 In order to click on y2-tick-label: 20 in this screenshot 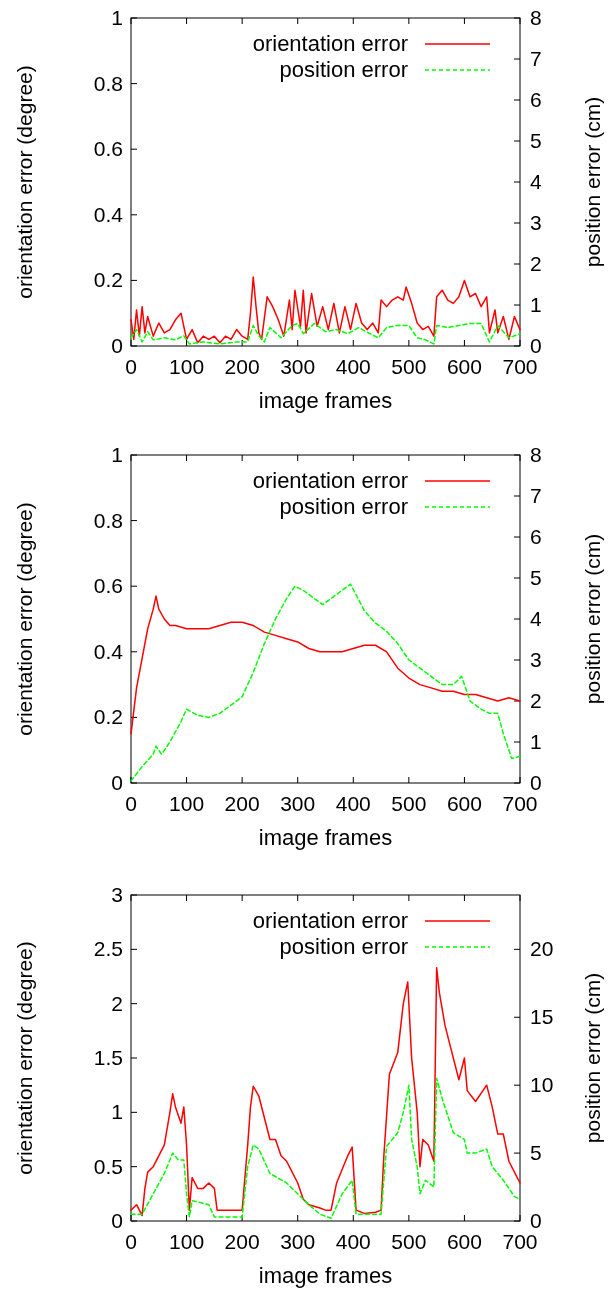, I will do `click(542, 949)`.